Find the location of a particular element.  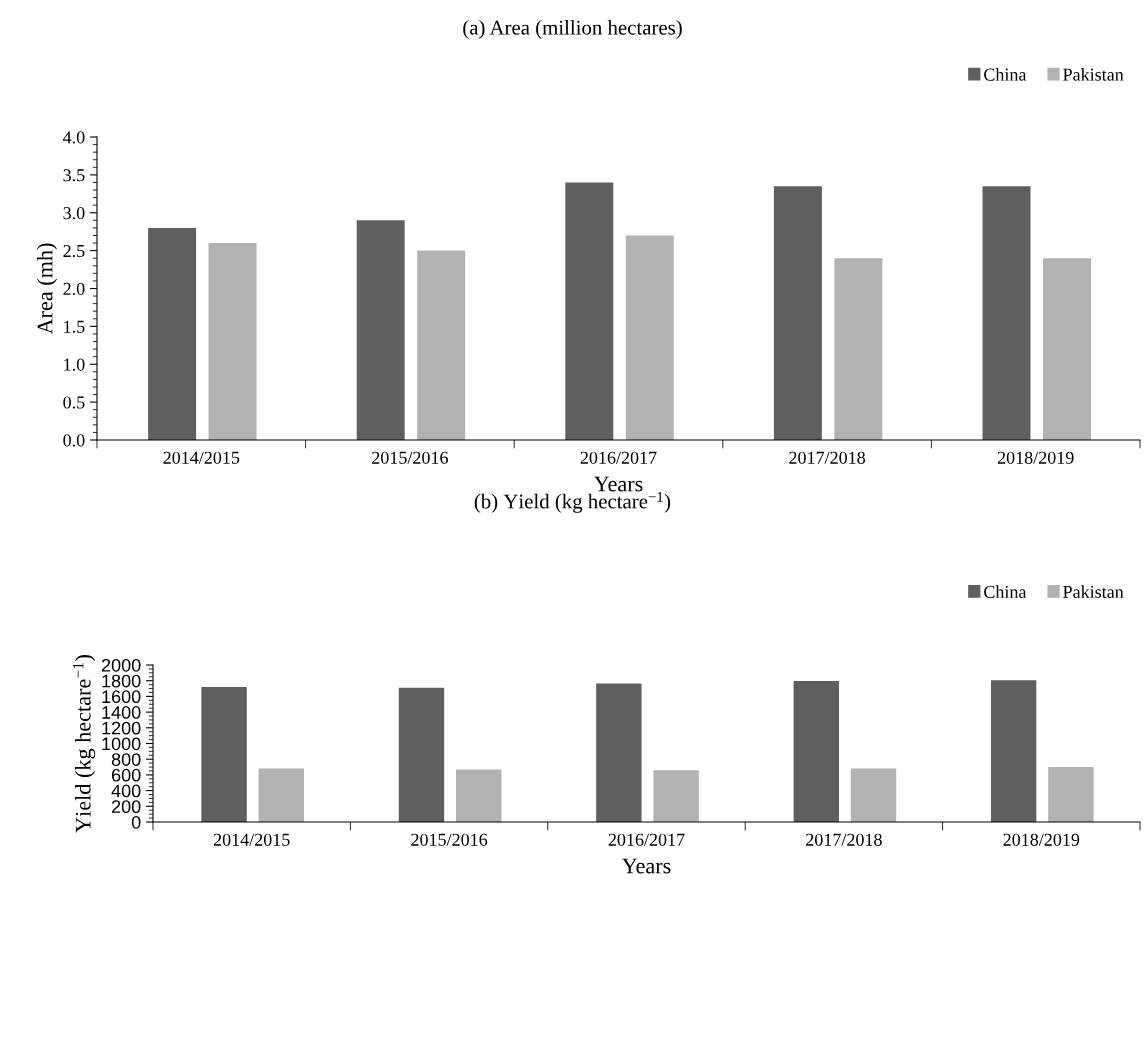

y-axis-title: Area (mh) is located at coordinates (47, 289).